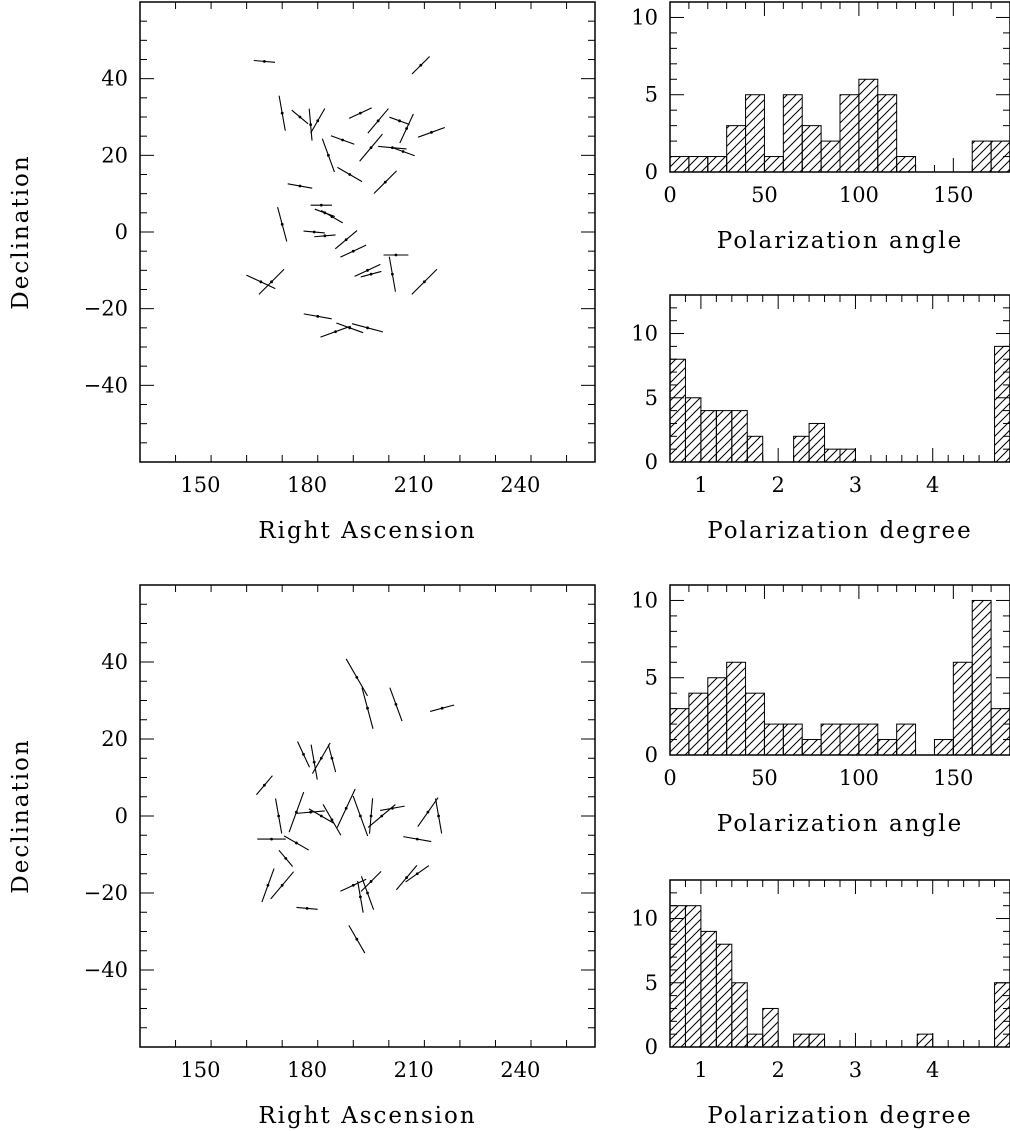 The width and height of the screenshot is (1010, 1131). What do you see at coordinates (777, 485) in the screenshot?
I see `x-tick-label: 2` at bounding box center [777, 485].